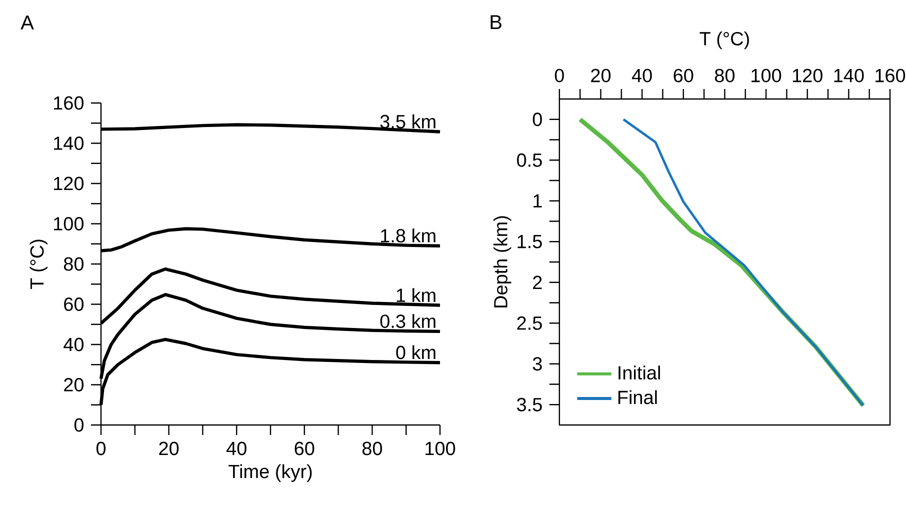 The image size is (906, 505). I want to click on series-label: 3.5 km, so click(408, 121).